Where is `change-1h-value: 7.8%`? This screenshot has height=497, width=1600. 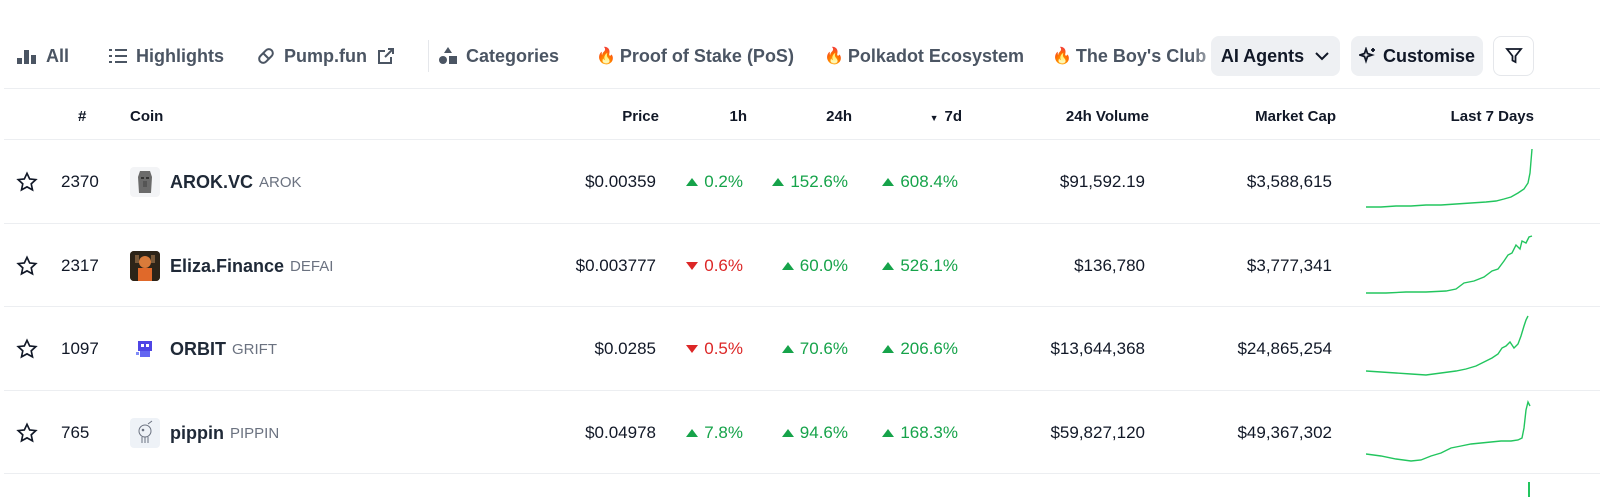 change-1h-value: 7.8% is located at coordinates (723, 432).